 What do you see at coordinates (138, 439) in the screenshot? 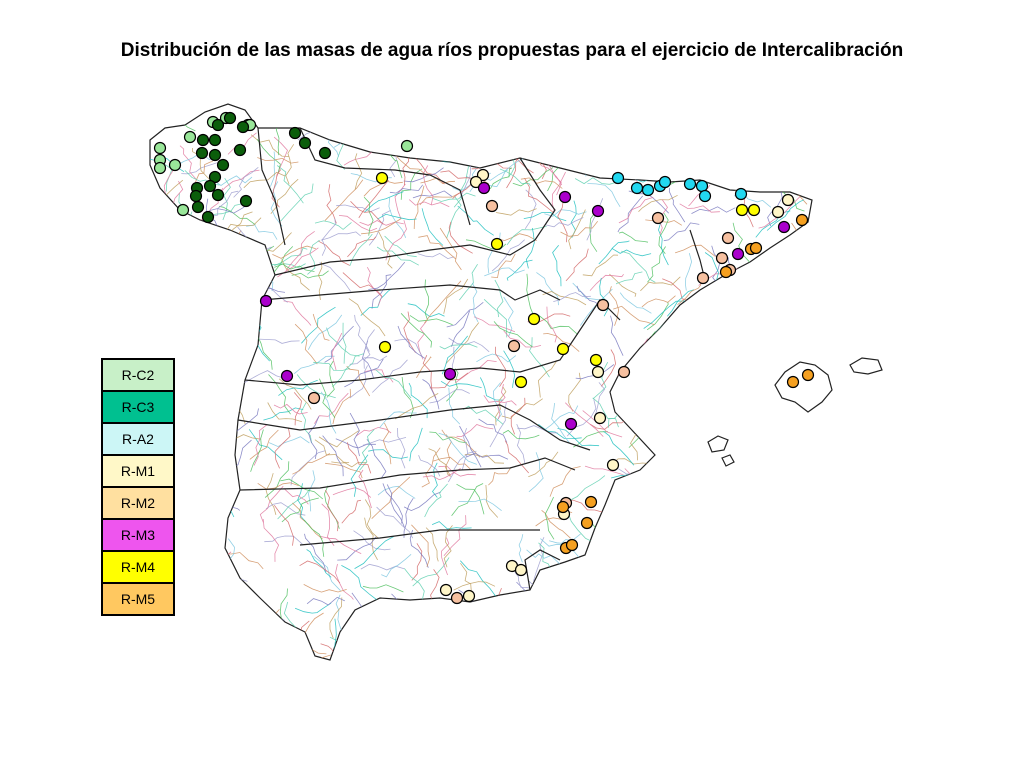
I see `legend-label: R-A2` at bounding box center [138, 439].